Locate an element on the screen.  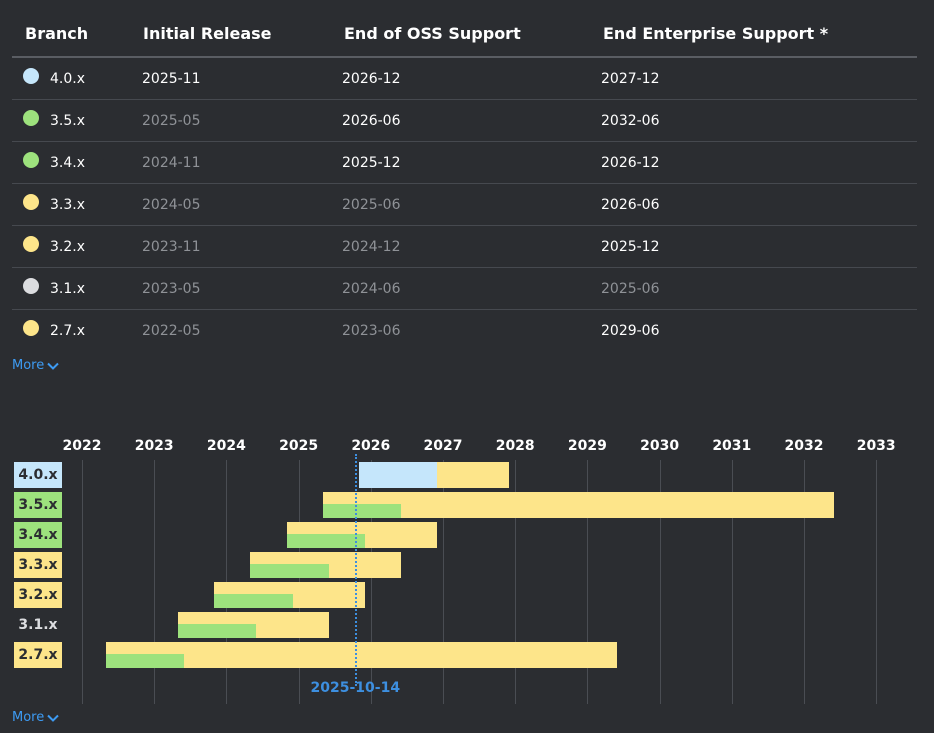
end-oss-cell: 2025-12 is located at coordinates (371, 163).